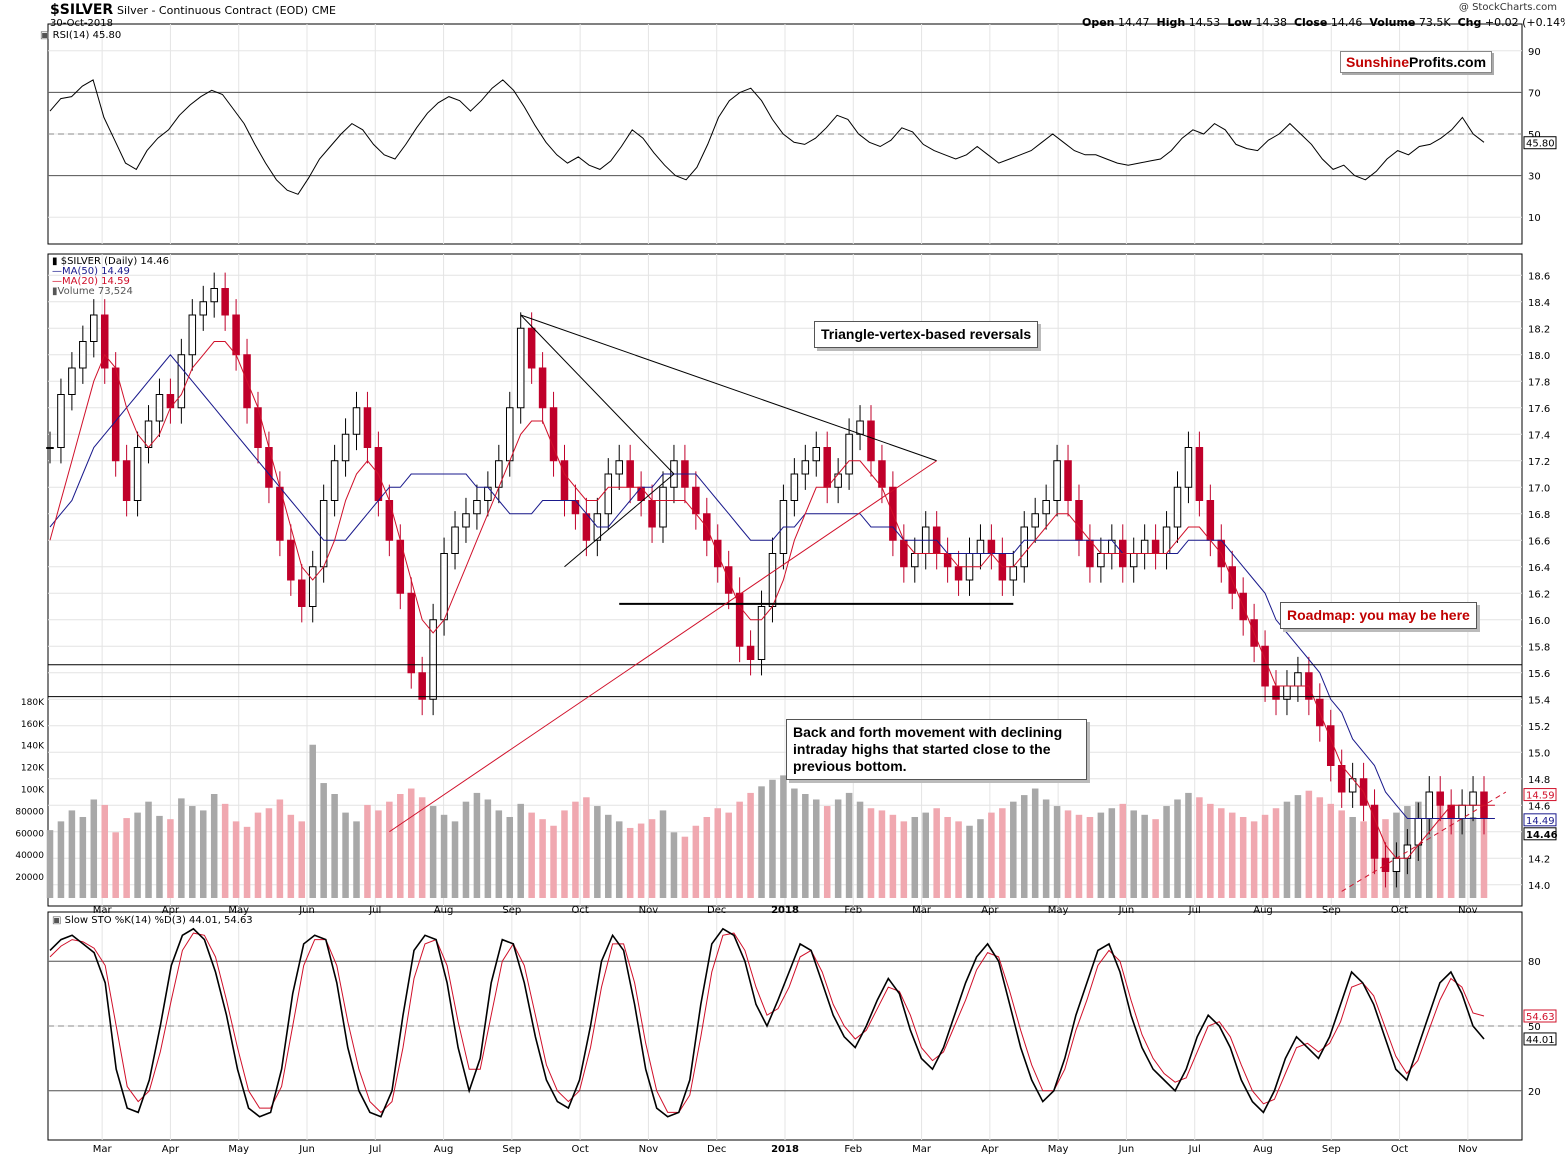 This screenshot has width=1565, height=1157. Describe the element at coordinates (511, 1149) in the screenshot. I see `x-tick-label-sto: Sep` at that location.